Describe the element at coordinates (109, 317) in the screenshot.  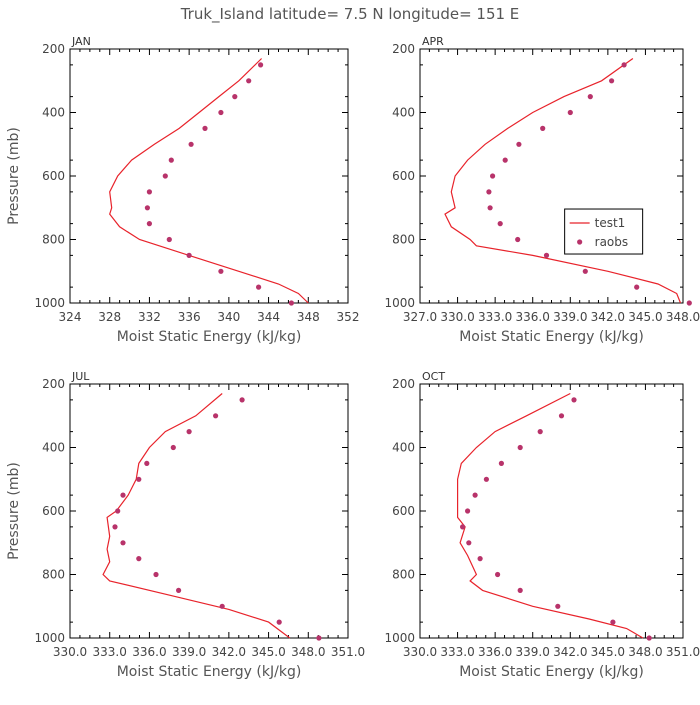
I see `x-tick-label: 328` at that location.